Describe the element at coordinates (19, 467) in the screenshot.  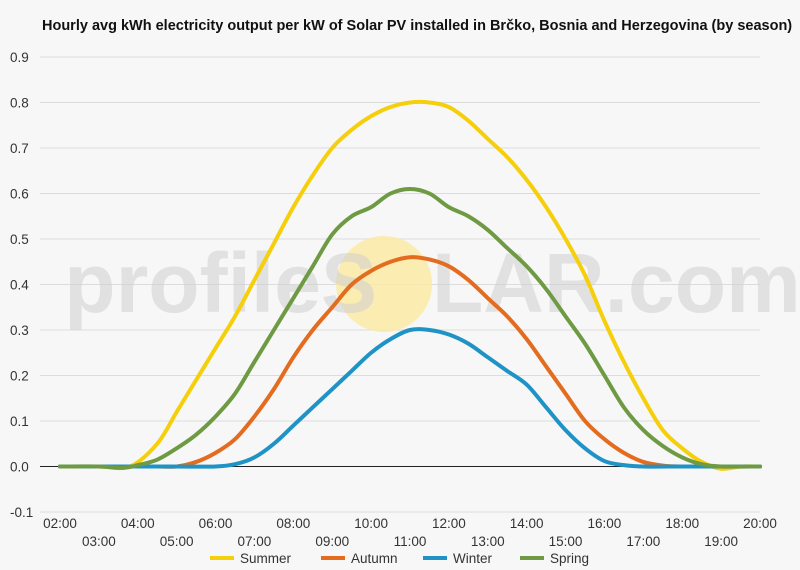
I see `y-tick-label: 0.0` at that location.